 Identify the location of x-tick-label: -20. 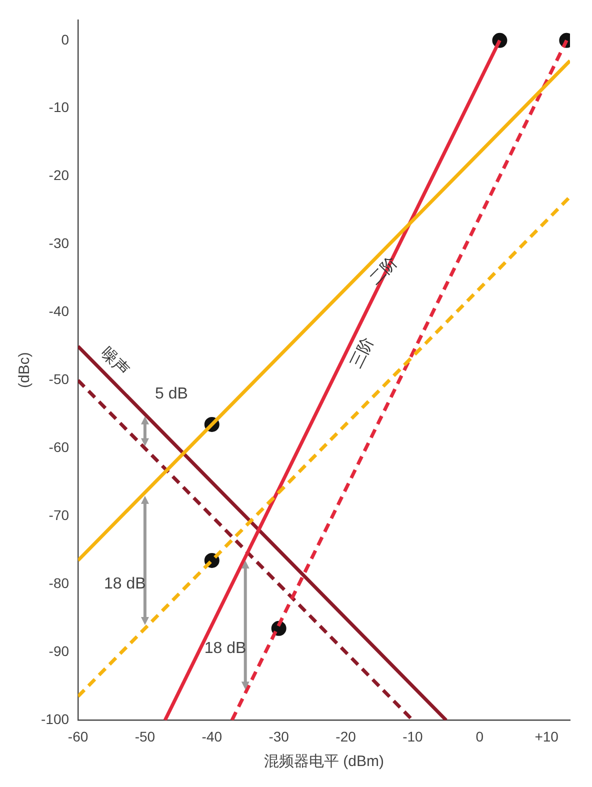
(346, 736).